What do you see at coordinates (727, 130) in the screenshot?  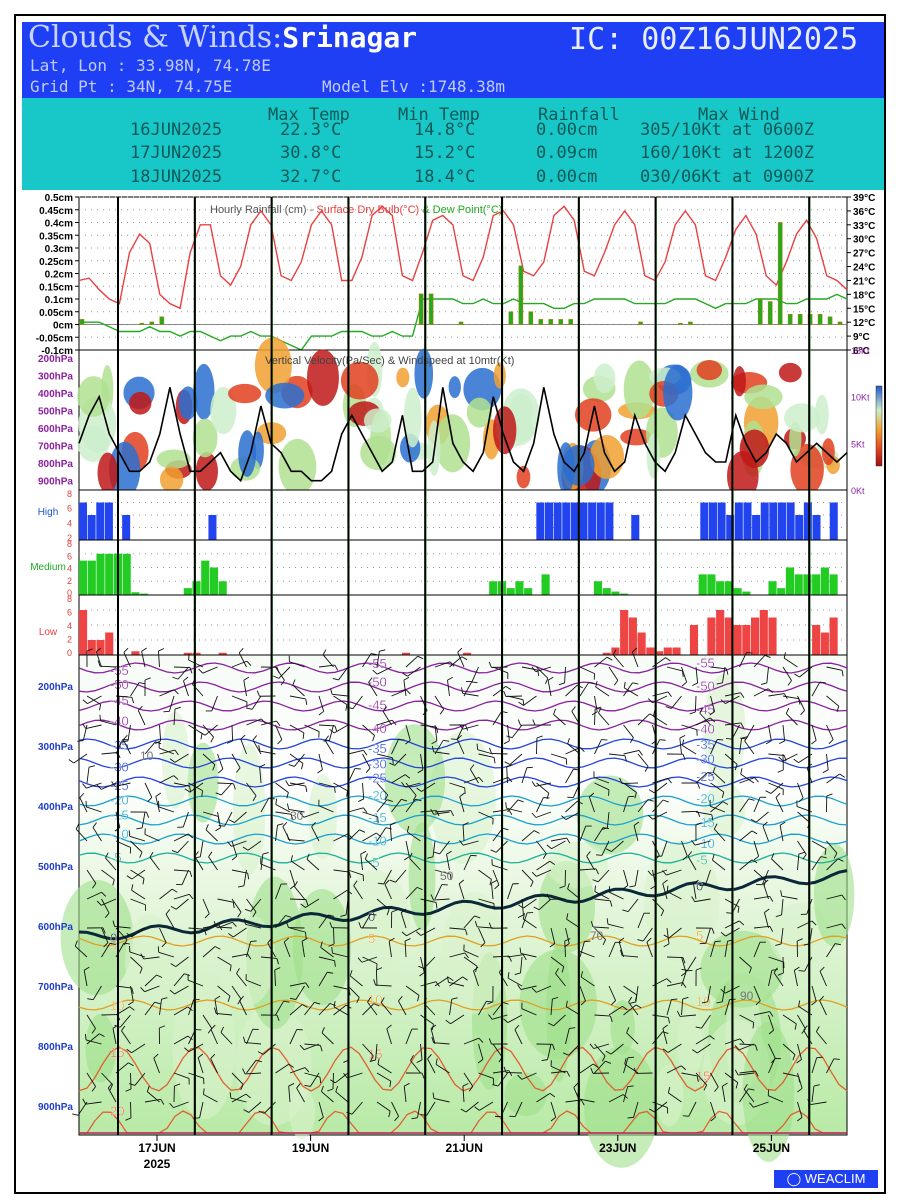 I see `row-wind: 305/10Kt at 0600Z` at bounding box center [727, 130].